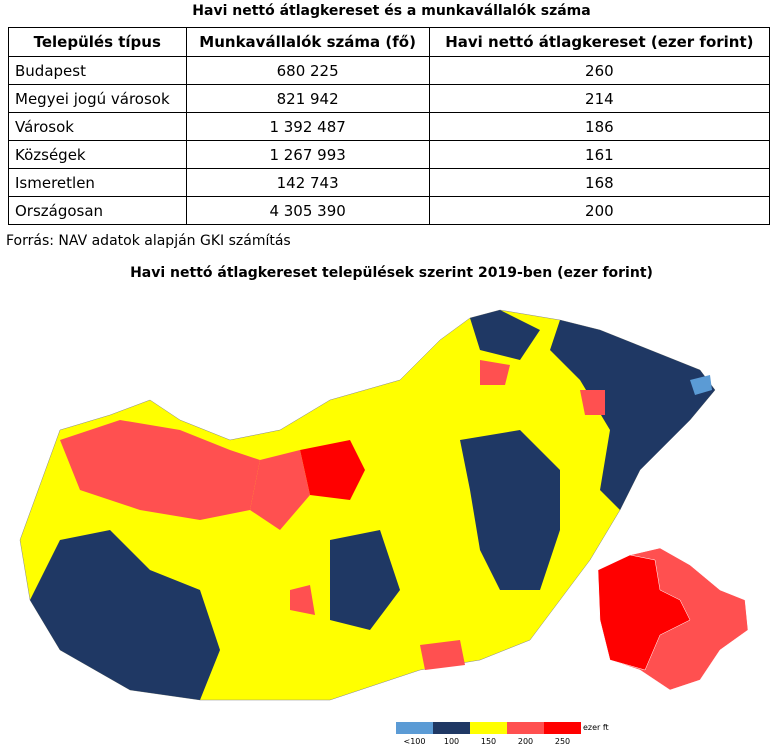 The height and width of the screenshot is (751, 783). What do you see at coordinates (307, 98) in the screenshot?
I see `table-cell: 821 942` at bounding box center [307, 98].